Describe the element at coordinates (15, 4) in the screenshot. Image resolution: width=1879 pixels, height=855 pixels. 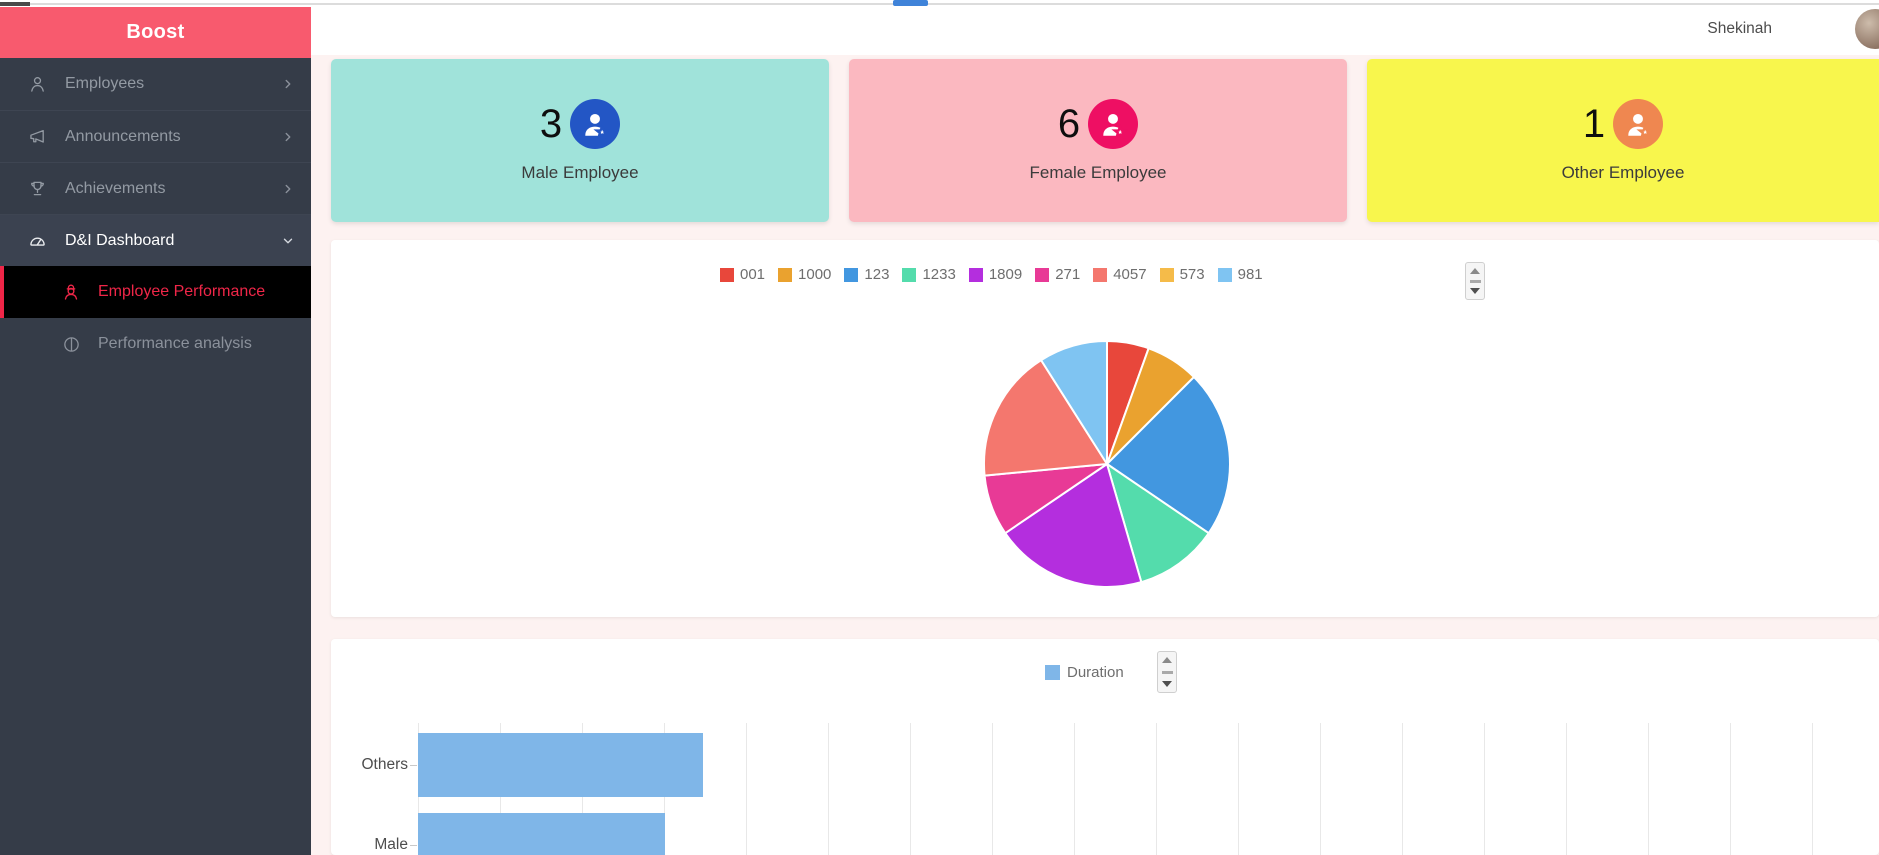
I see `top-left-segment` at that location.